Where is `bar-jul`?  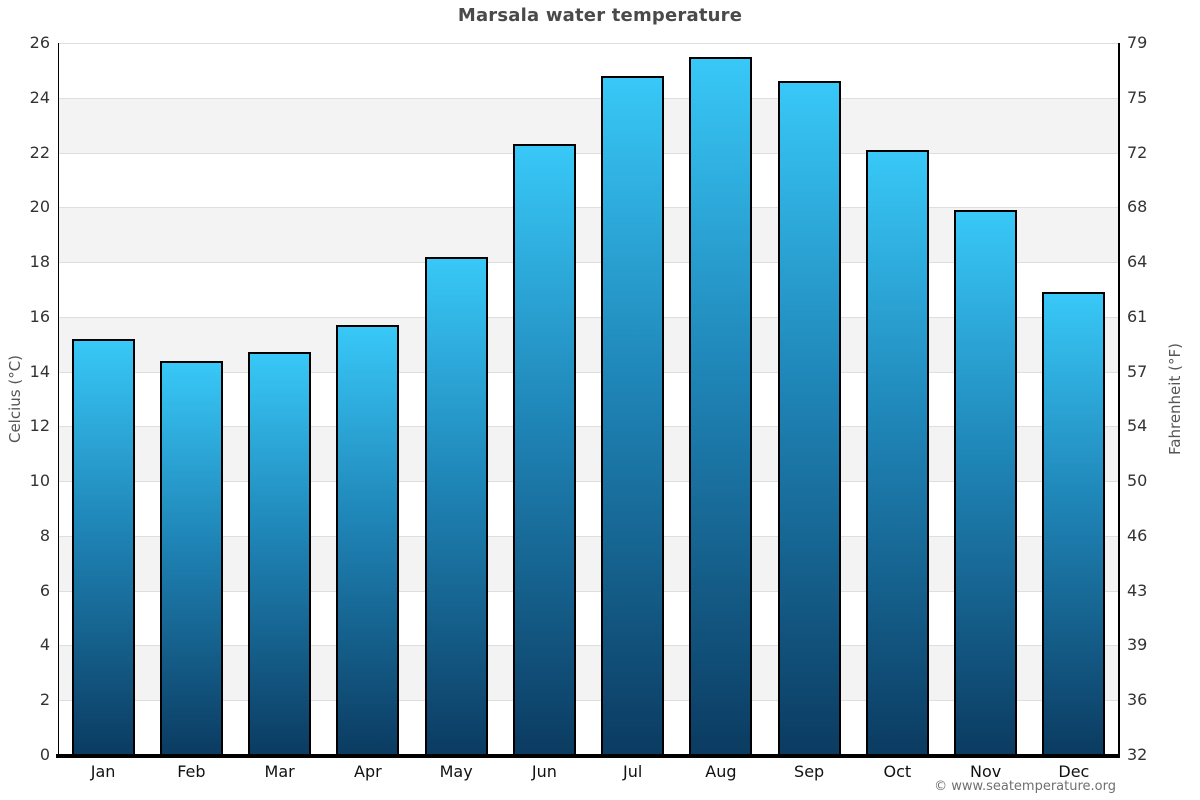 bar-jul is located at coordinates (633, 415).